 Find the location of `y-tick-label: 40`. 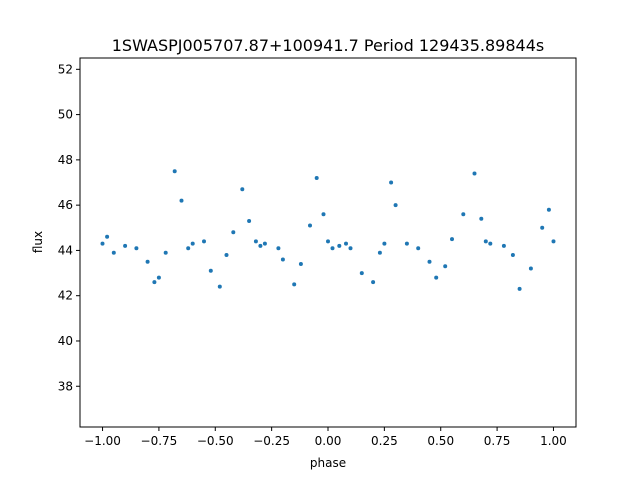

y-tick-label: 40 is located at coordinates (65, 341).